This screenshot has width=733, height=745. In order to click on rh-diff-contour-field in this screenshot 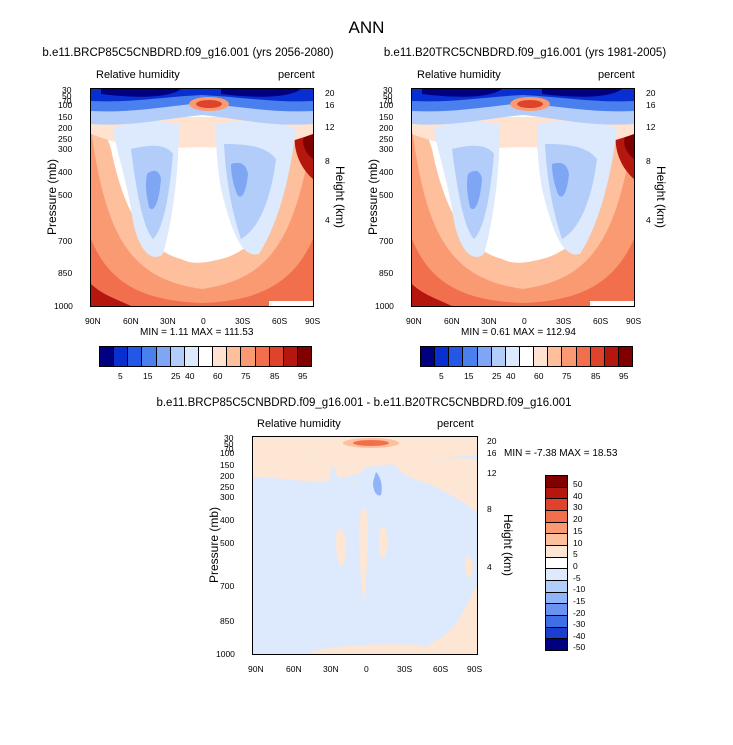, I will do `click(365, 545)`.